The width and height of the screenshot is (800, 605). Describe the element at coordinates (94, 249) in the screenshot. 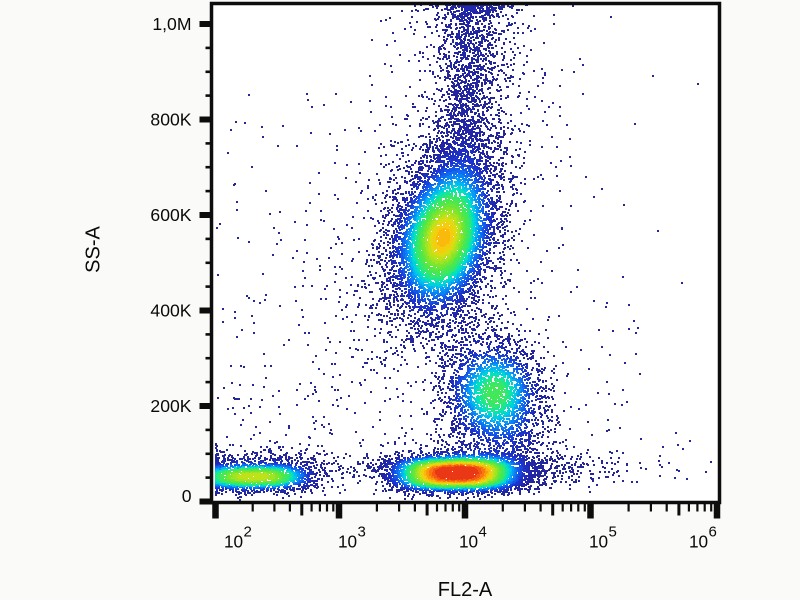

I see `svg-text: SS-A` at that location.